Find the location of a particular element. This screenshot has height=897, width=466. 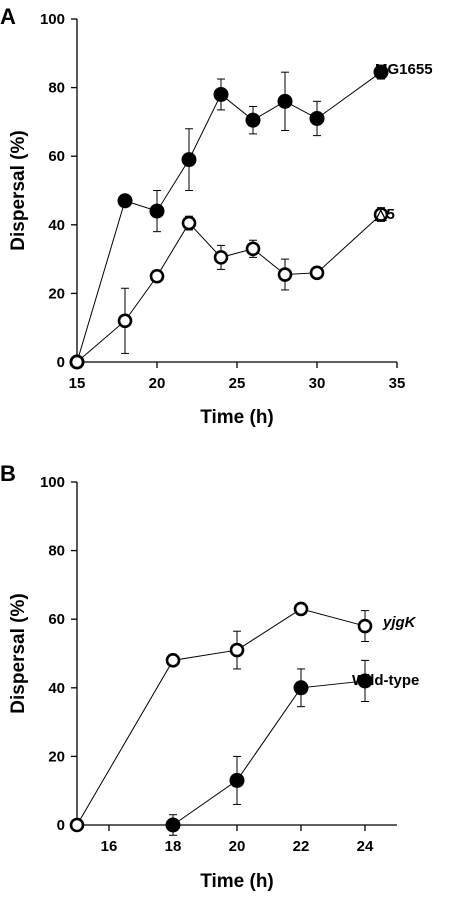

x-tick-label: 25 is located at coordinates (237, 383).